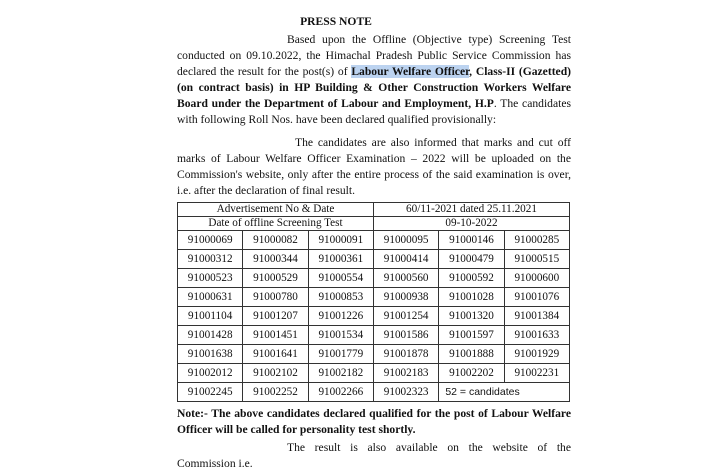 The width and height of the screenshot is (723, 472). What do you see at coordinates (340, 297) in the screenshot?
I see `roll-number: 91000853` at bounding box center [340, 297].